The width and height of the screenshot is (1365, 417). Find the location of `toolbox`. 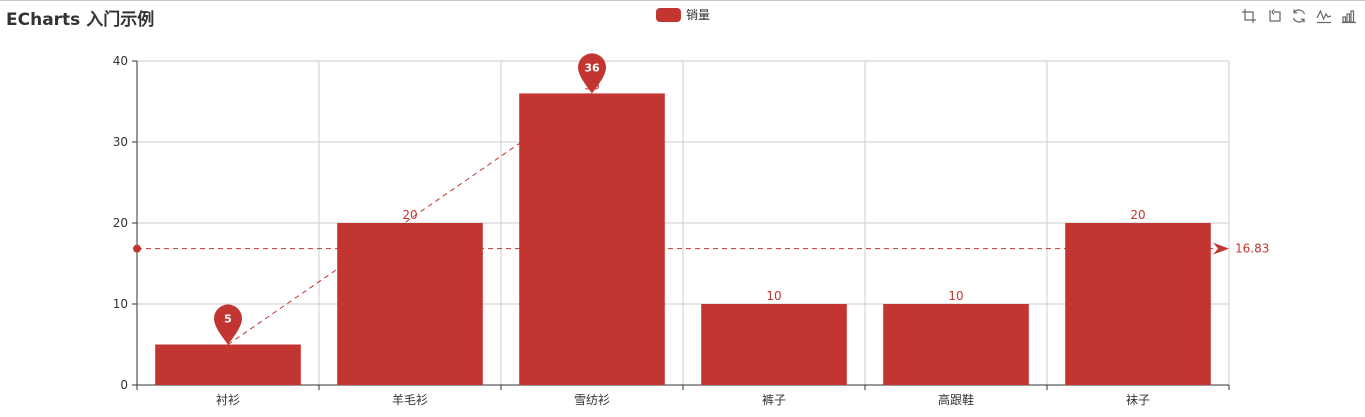

toolbox is located at coordinates (1299, 16).